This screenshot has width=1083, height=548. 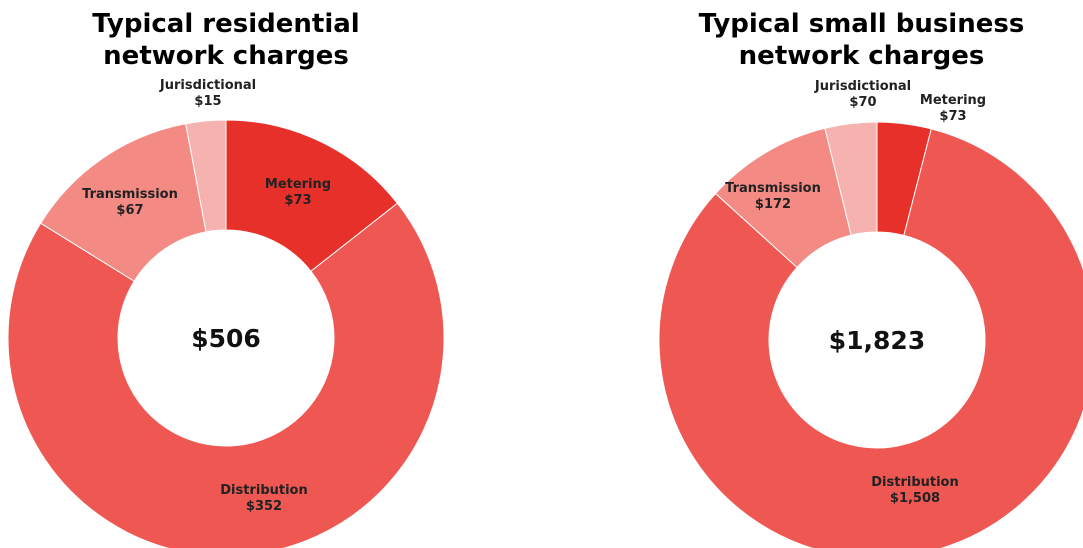 What do you see at coordinates (263, 490) in the screenshot?
I see `residential-label-distribution-name: Distribution` at bounding box center [263, 490].